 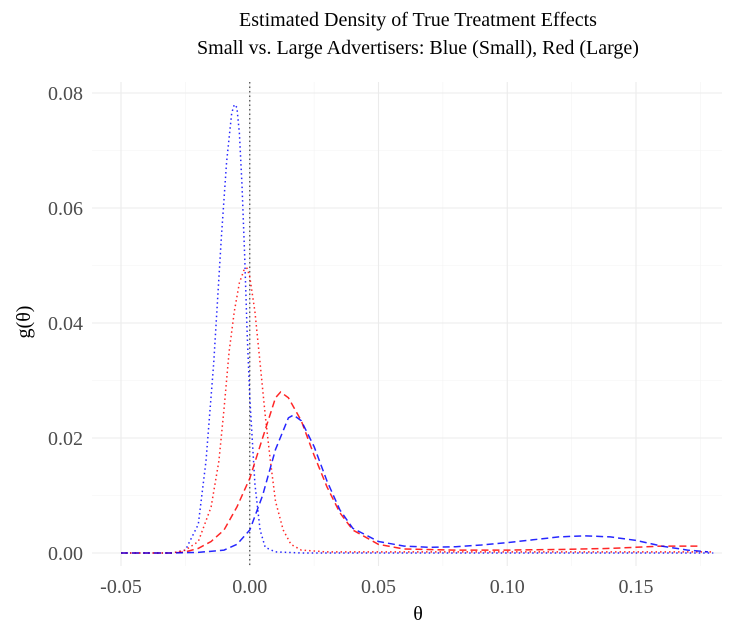 I want to click on x-tick-label: 0.15, so click(x=636, y=587).